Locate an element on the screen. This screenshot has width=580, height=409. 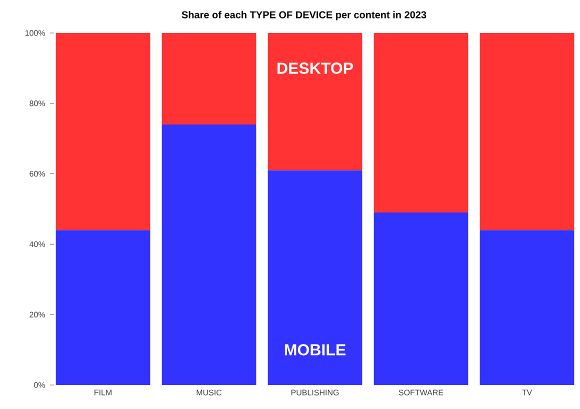
x-tick-label: TV is located at coordinates (527, 393).